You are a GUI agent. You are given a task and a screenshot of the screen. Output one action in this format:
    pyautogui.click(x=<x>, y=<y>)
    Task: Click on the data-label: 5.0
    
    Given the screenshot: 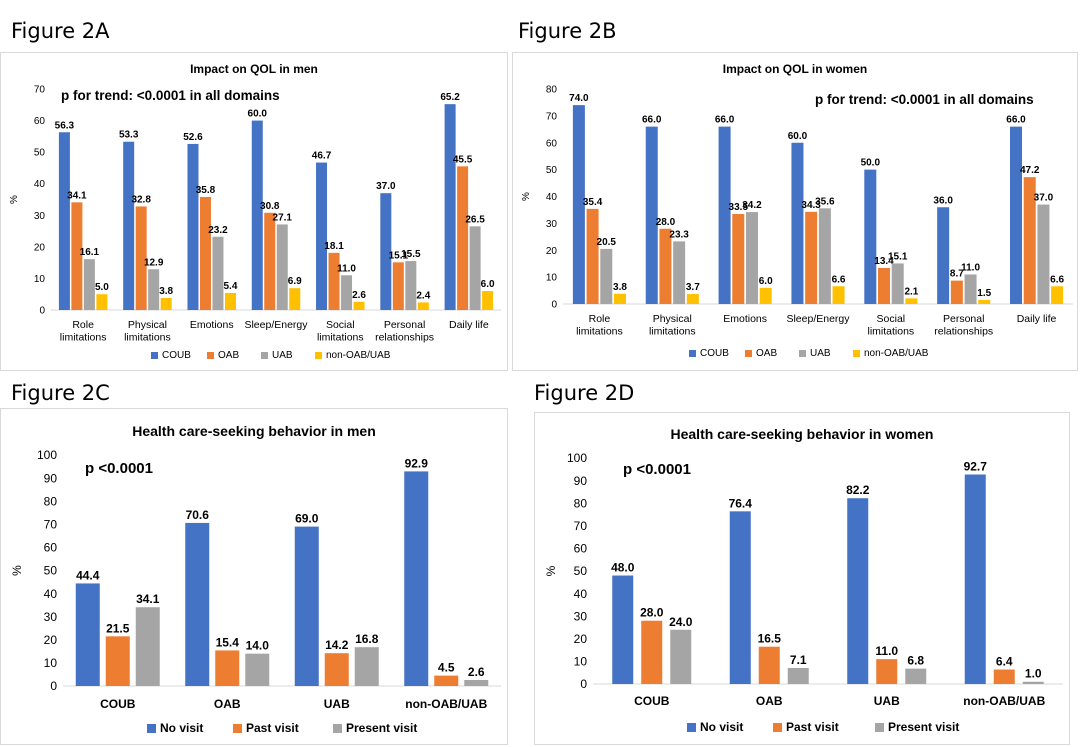 What is the action you would take?
    pyautogui.click(x=102, y=287)
    